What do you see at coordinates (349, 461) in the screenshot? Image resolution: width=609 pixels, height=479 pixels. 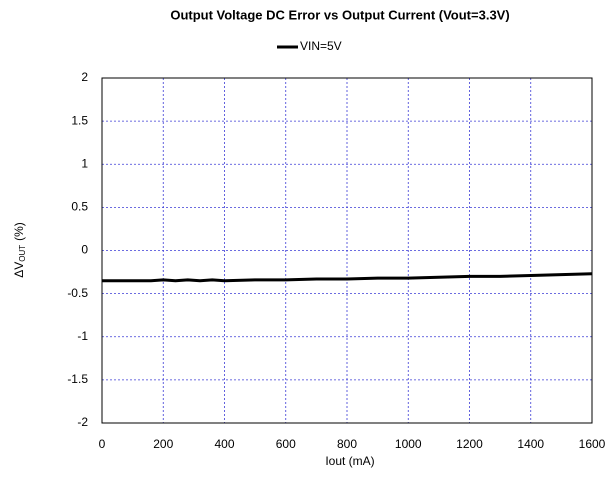 I see `x-axis-label: Iout (mA)` at bounding box center [349, 461].